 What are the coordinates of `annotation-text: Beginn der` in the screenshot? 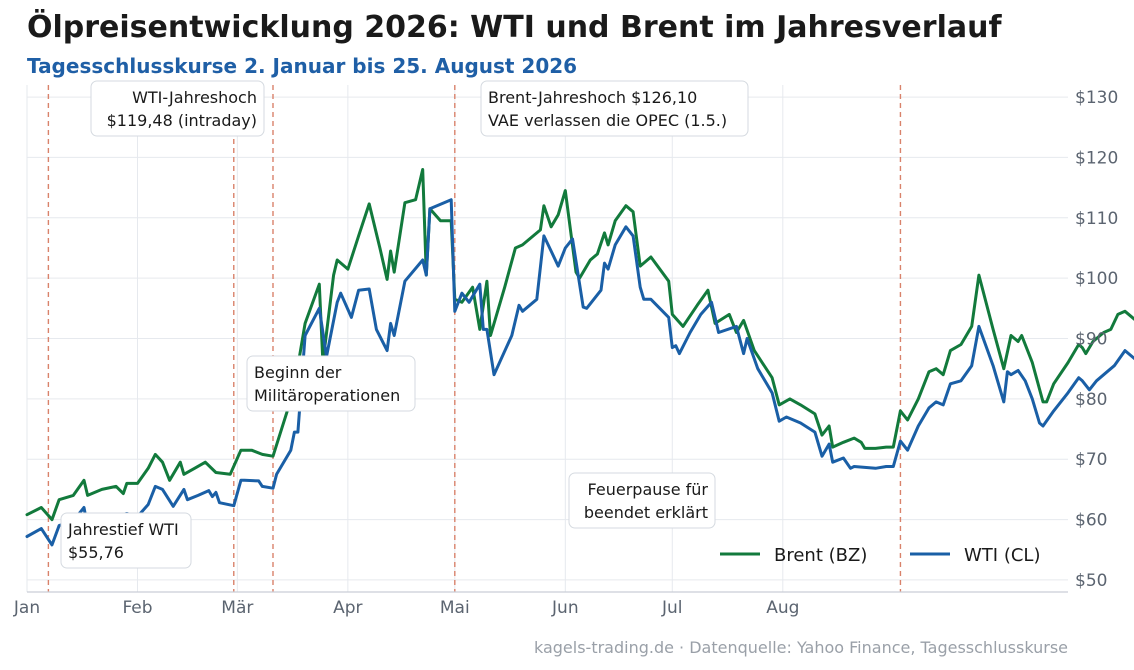 It's located at (298, 372).